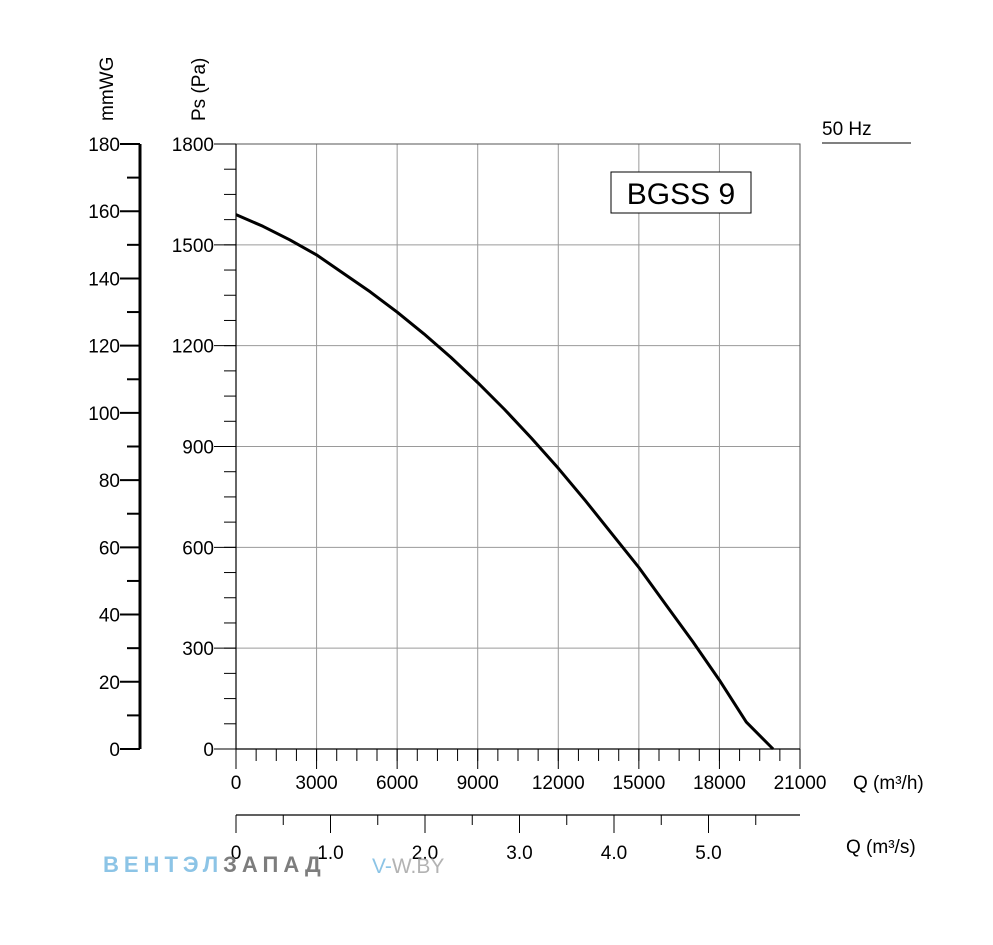  I want to click on flow-m3h-tick-label: 12000, so click(558, 783).